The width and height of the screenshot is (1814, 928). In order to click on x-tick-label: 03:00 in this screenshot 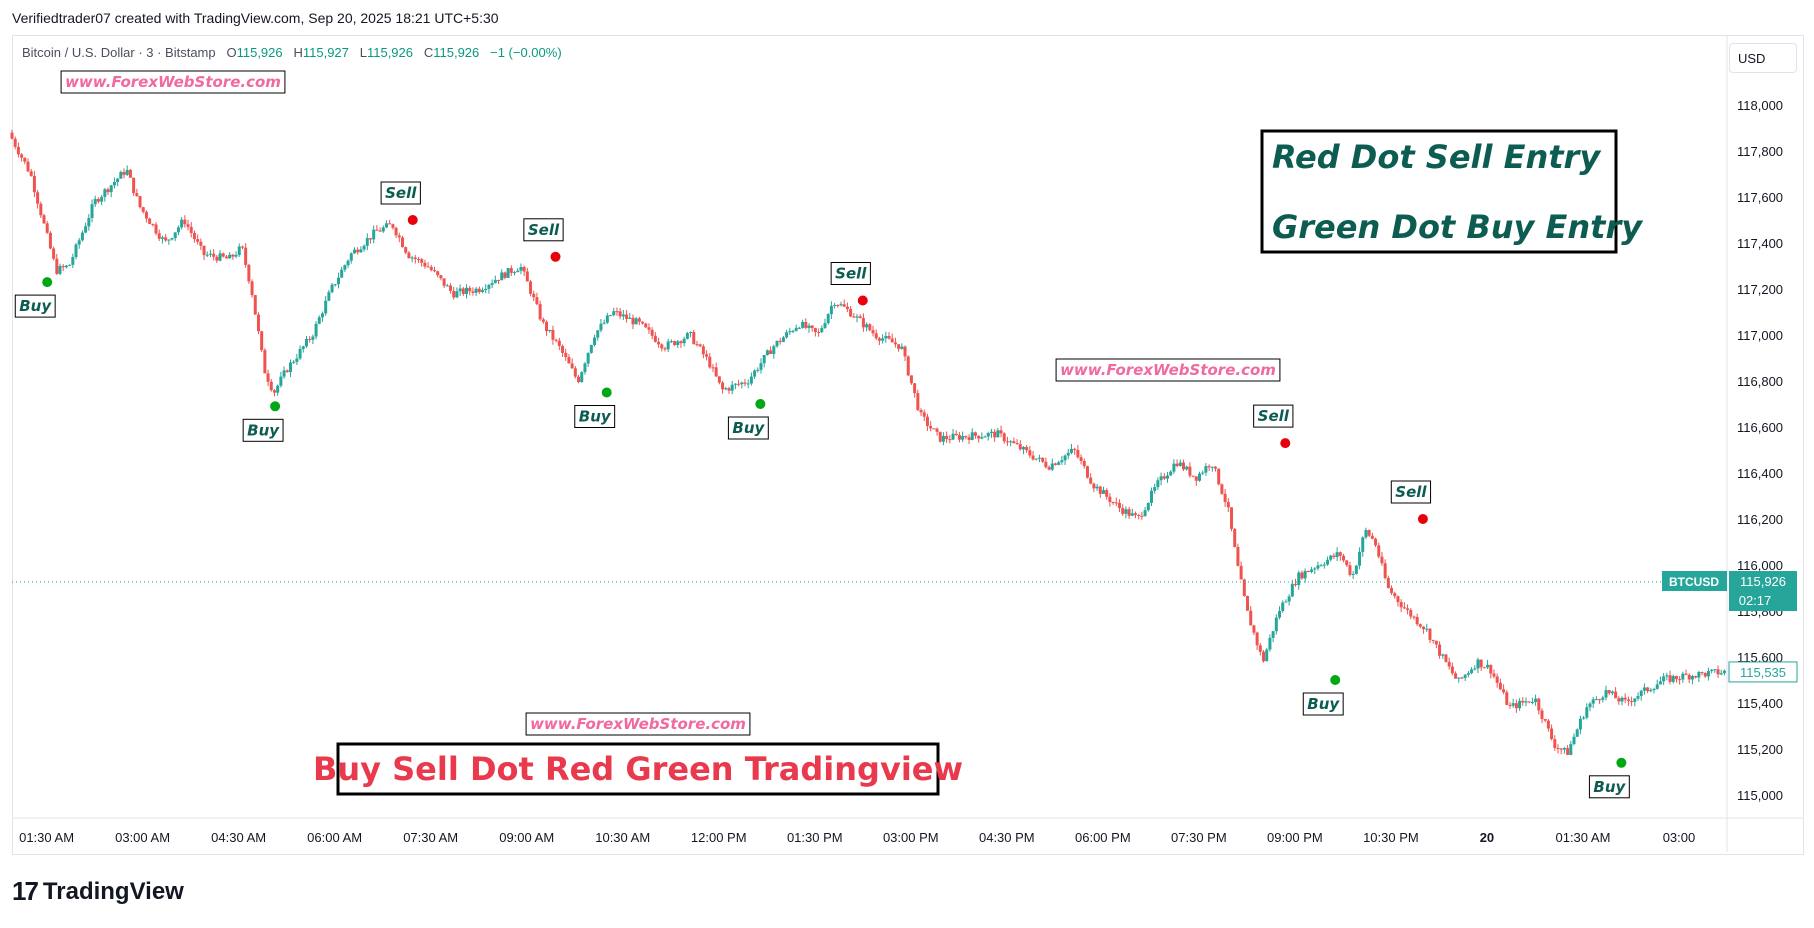, I will do `click(1679, 837)`.